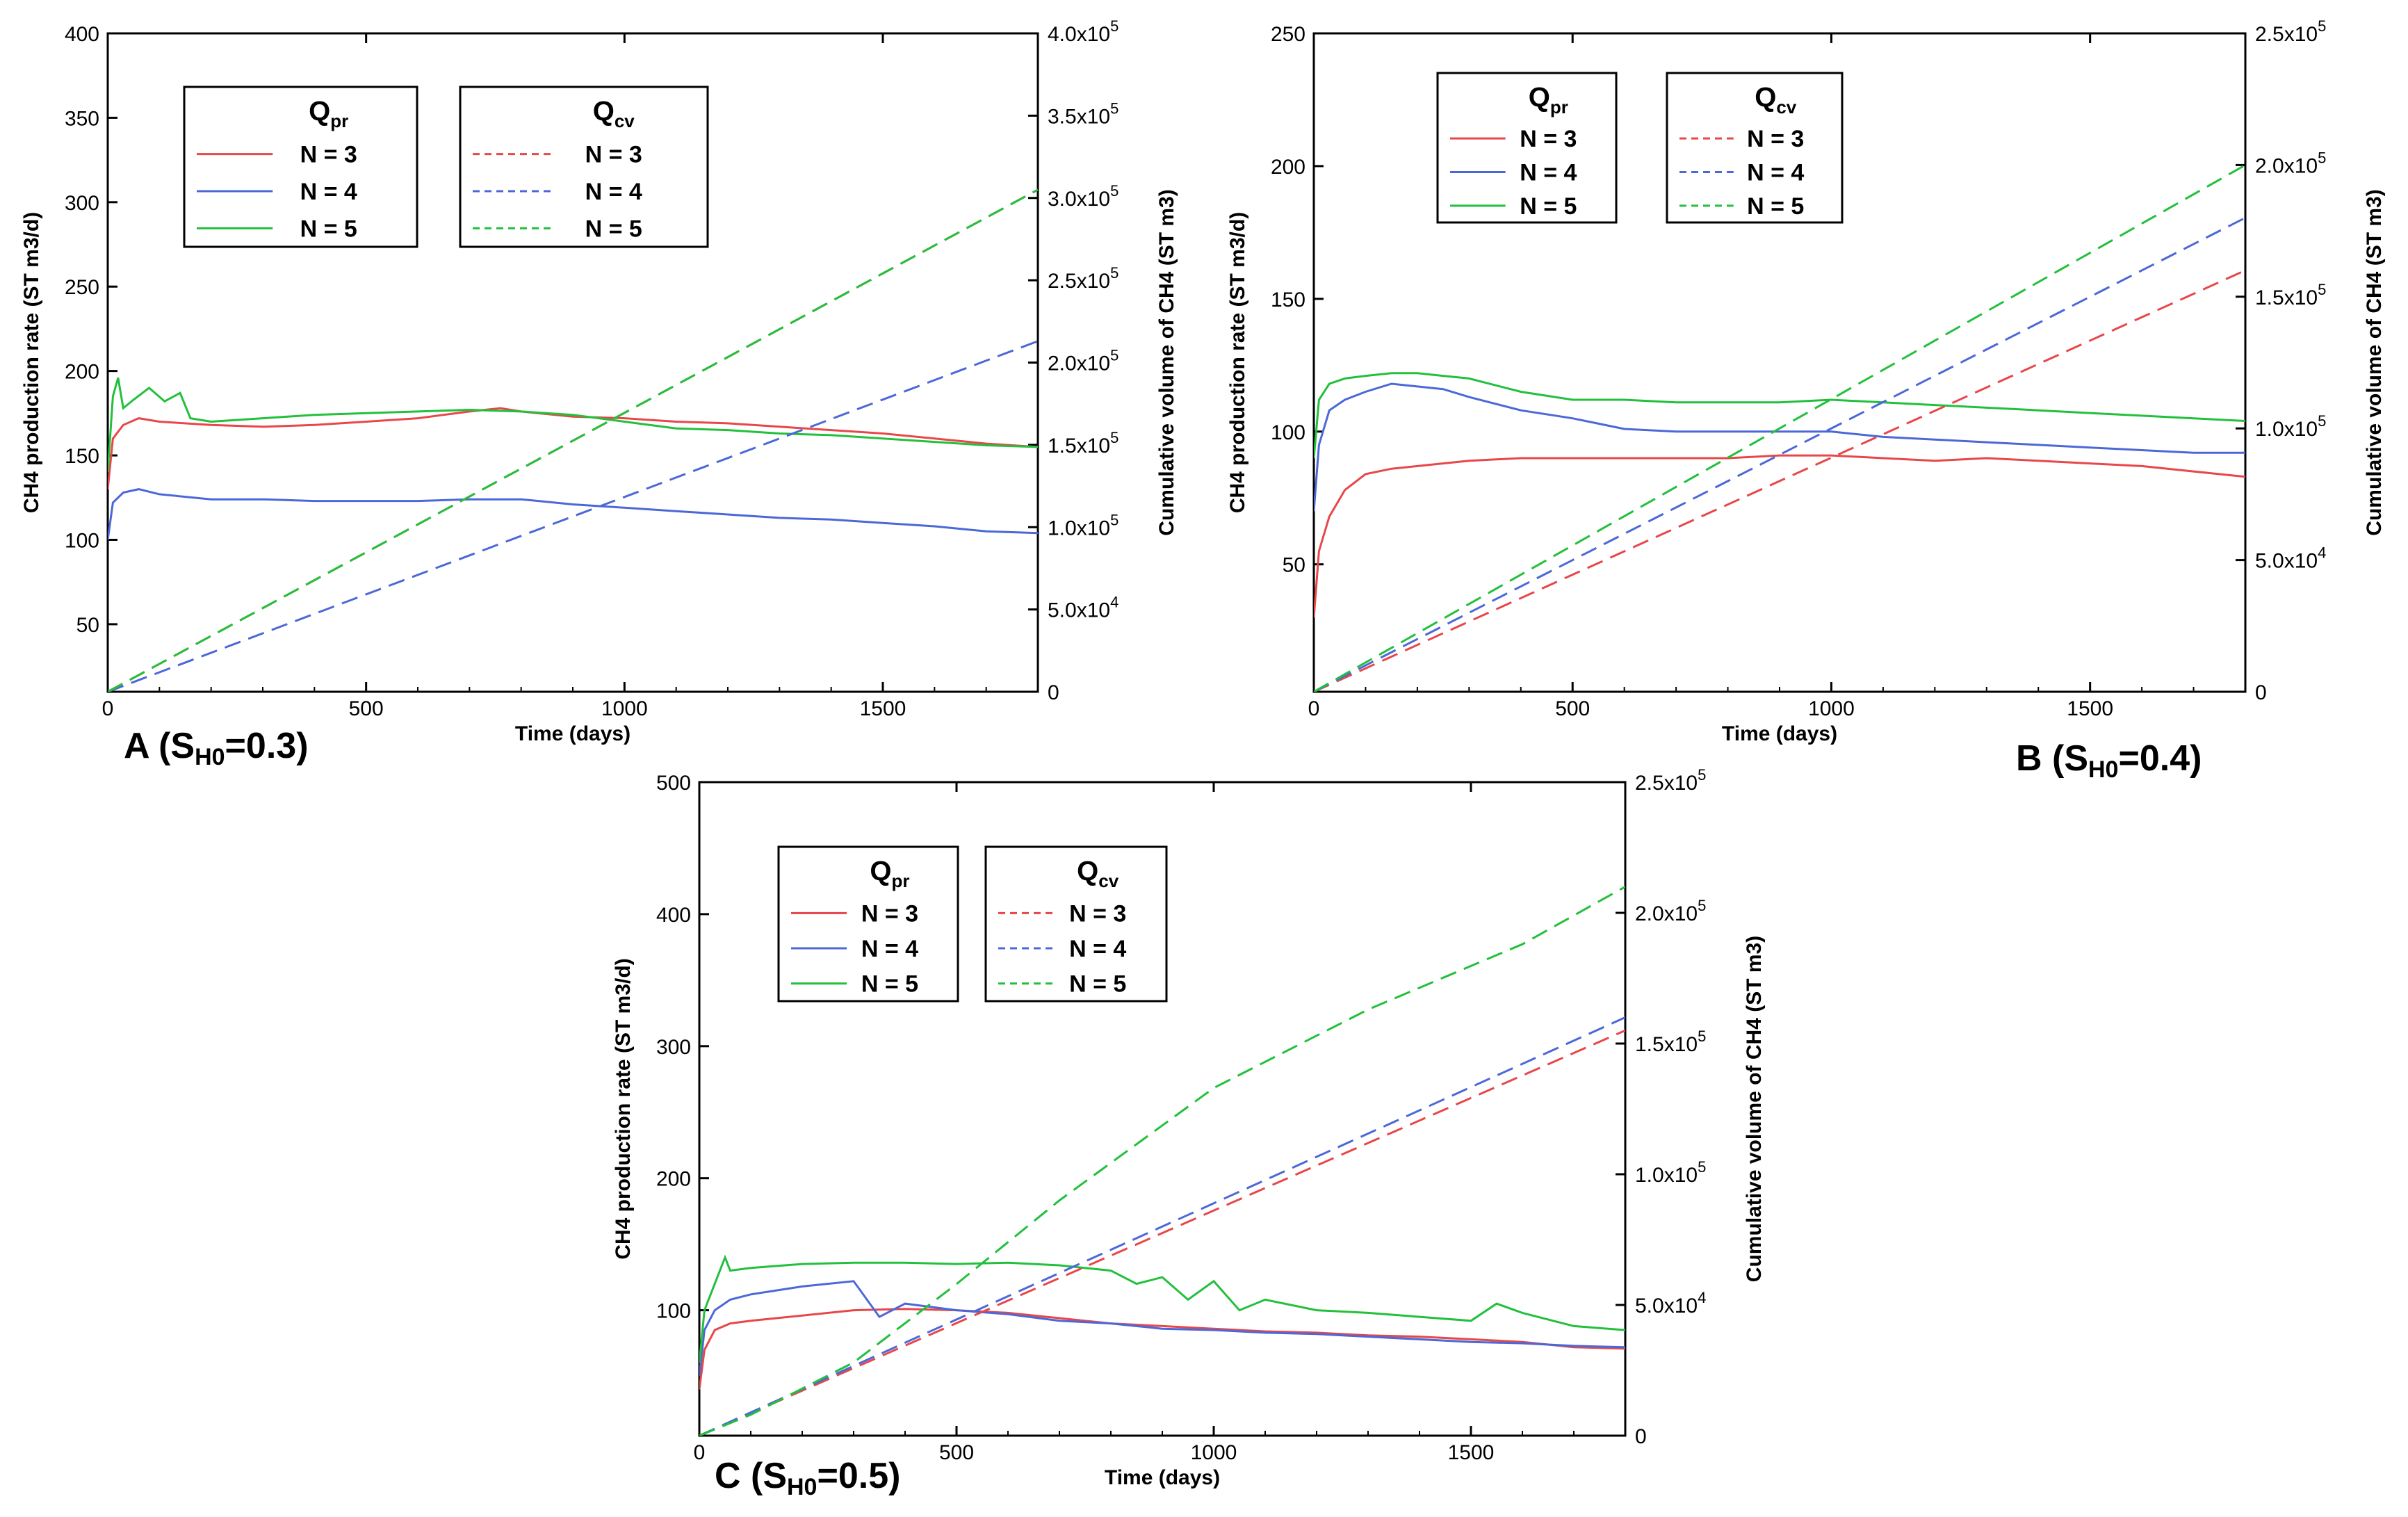  Describe the element at coordinates (673, 783) in the screenshot. I see `y-tick-label: 500` at that location.